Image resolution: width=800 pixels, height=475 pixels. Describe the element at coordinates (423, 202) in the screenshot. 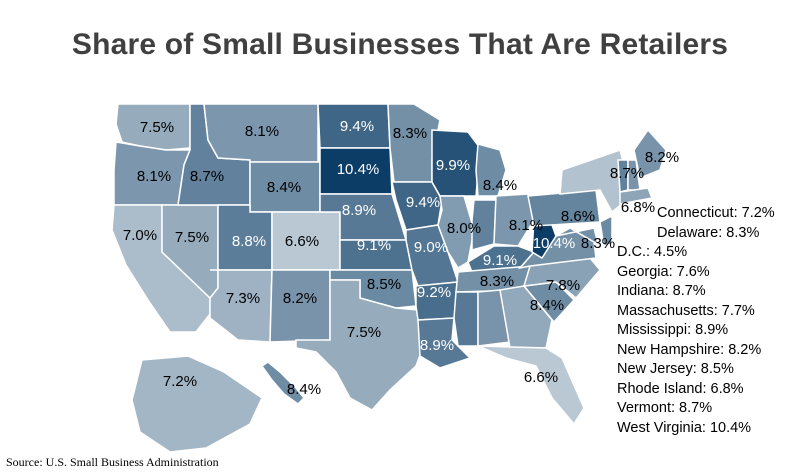

I see `state-label-ia: 9.4%` at that location.